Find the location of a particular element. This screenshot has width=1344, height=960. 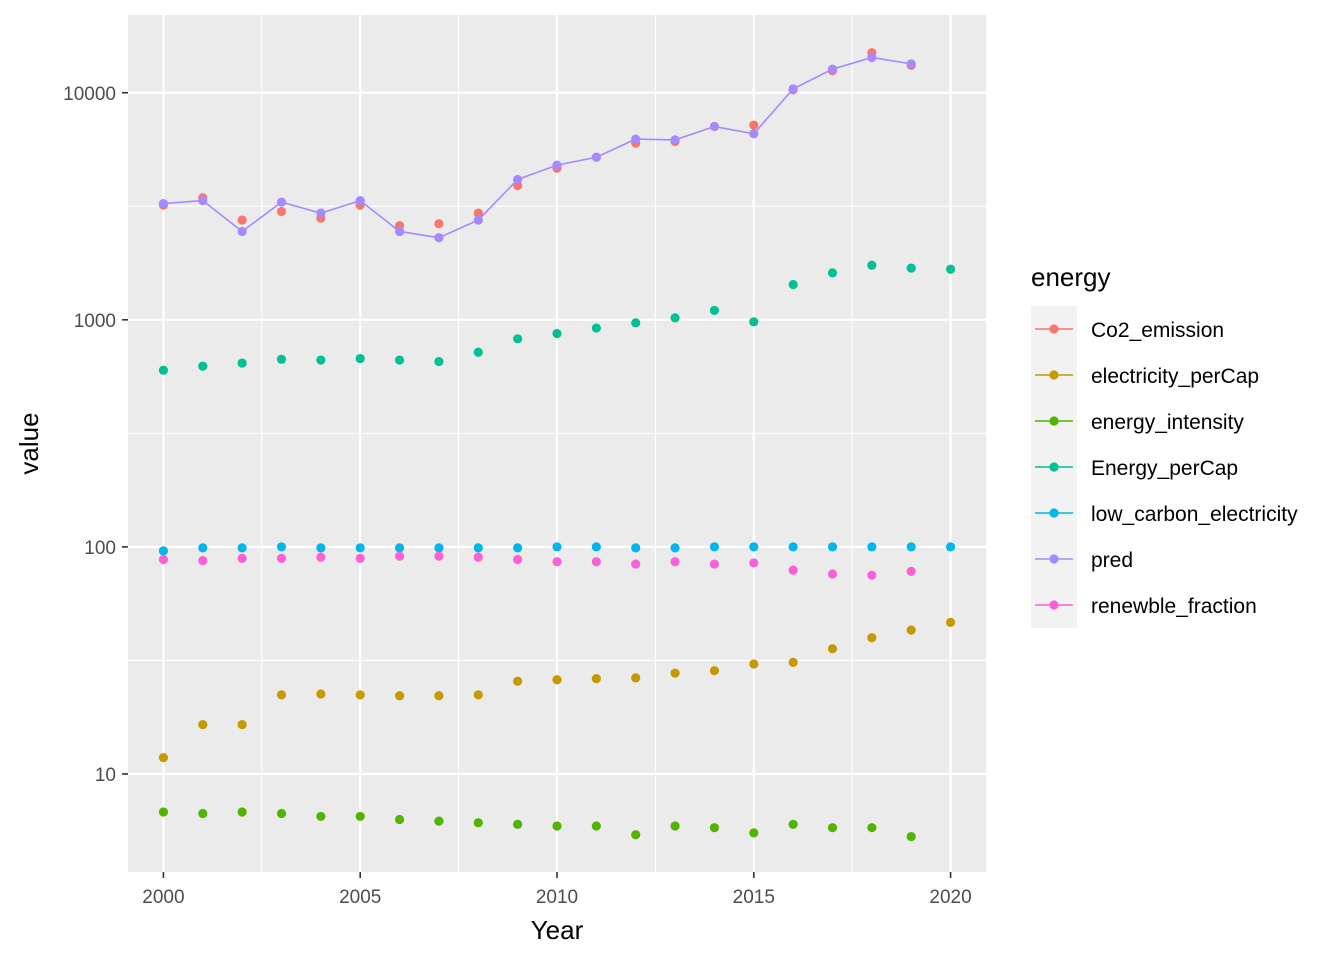

series-line is located at coordinates (537, 147).